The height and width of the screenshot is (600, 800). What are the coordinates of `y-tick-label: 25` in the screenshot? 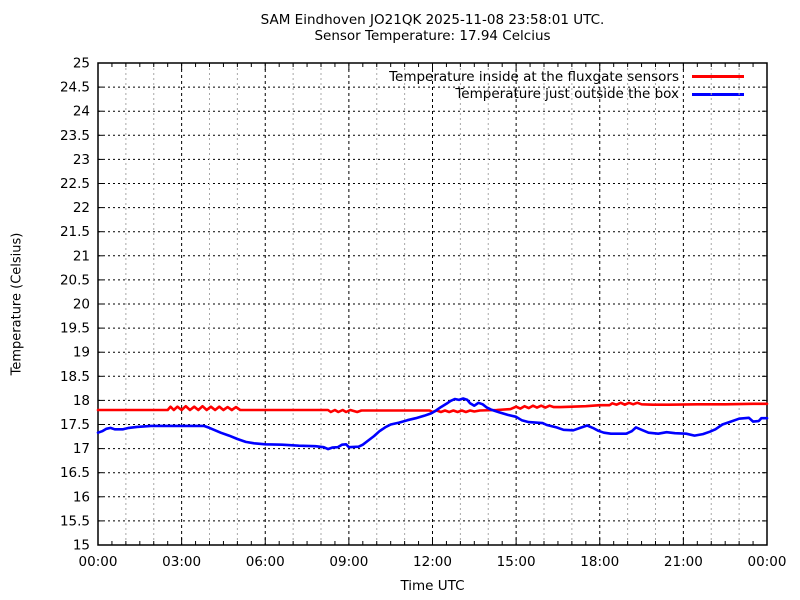 It's located at (81, 64).